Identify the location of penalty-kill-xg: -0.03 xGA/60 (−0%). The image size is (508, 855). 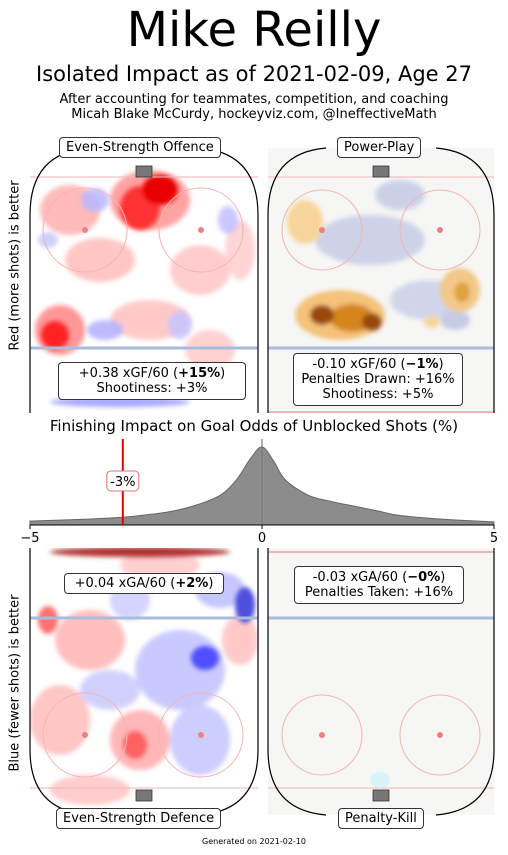
(379, 577).